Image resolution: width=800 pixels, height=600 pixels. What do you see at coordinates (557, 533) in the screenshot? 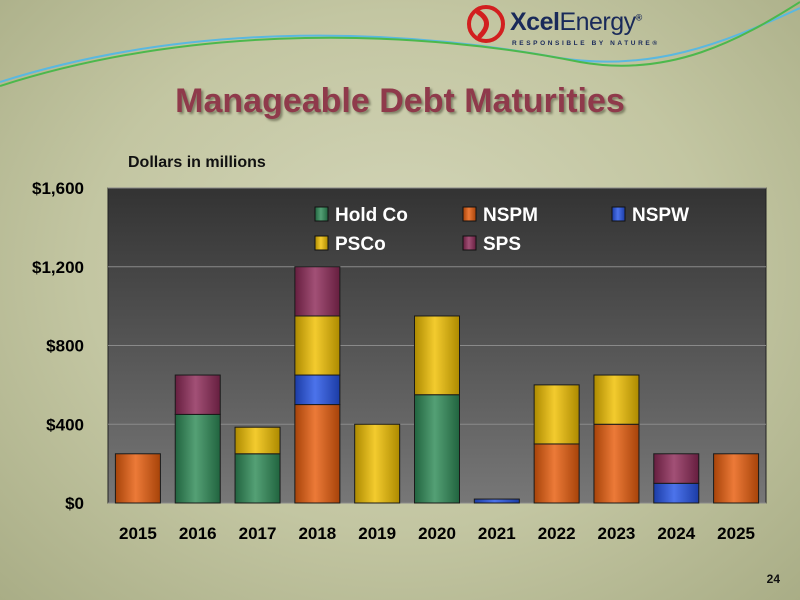
I see `x-tick-label: 2022` at bounding box center [557, 533].